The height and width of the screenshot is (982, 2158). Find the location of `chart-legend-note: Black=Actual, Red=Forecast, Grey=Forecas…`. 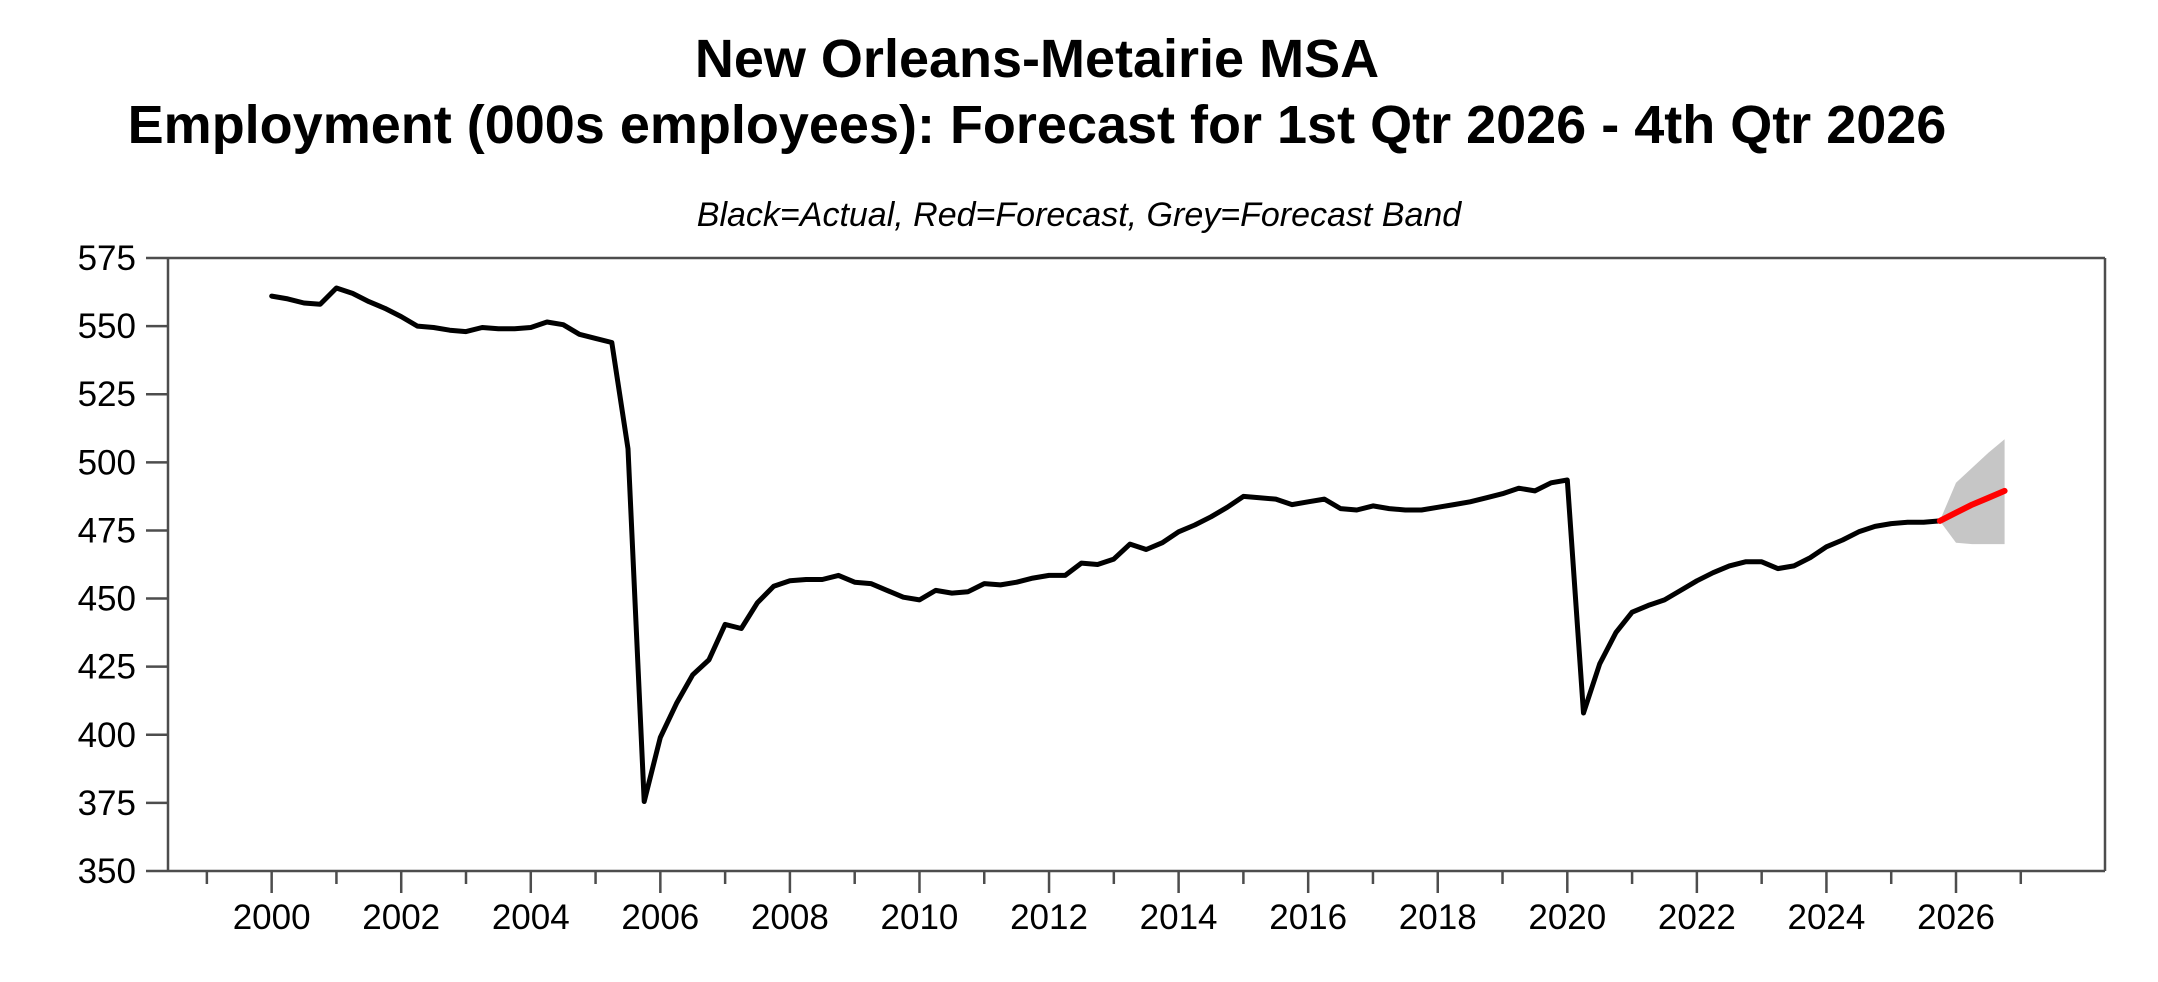

chart-legend-note: Black=Actual, Red=Forecast, Grey=Forecas… is located at coordinates (1079, 215).